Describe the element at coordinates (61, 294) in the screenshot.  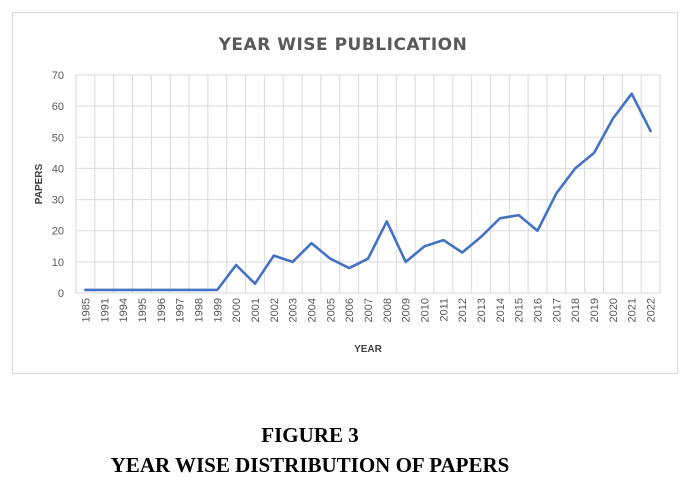
I see `y-tick-label: 0` at that location.